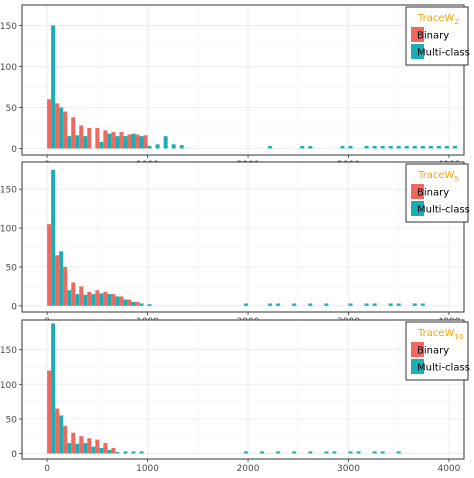  I want to click on legend-title-subscript: 5, so click(456, 179).